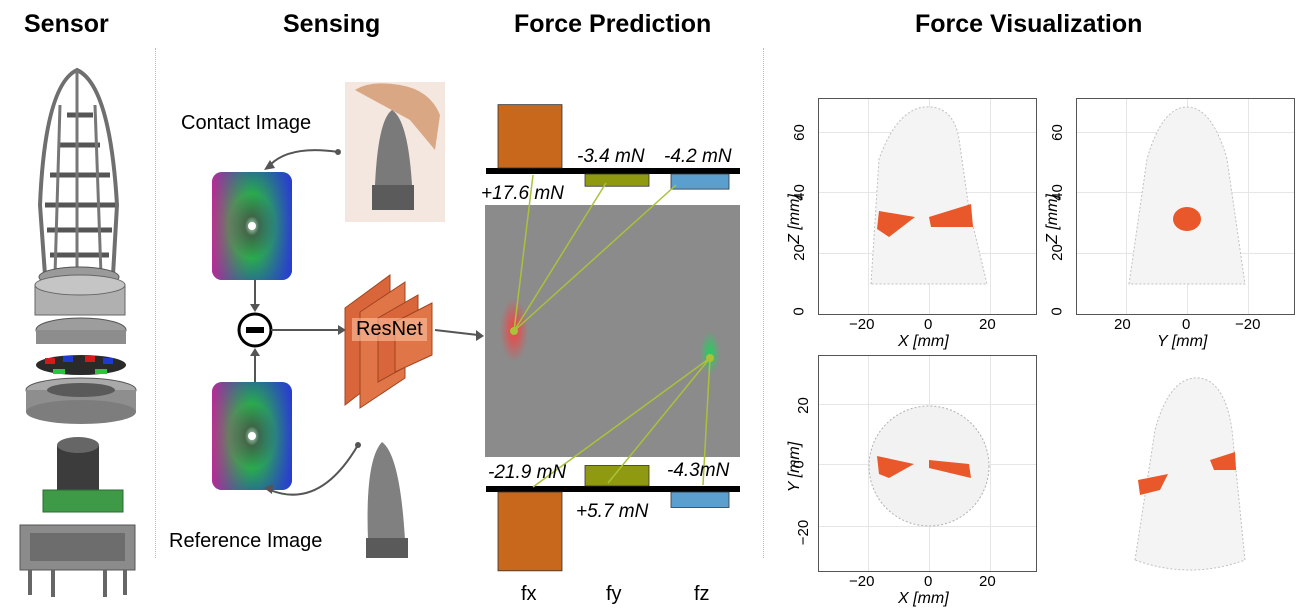  I want to click on xz-ytick-2: 40, so click(799, 192).